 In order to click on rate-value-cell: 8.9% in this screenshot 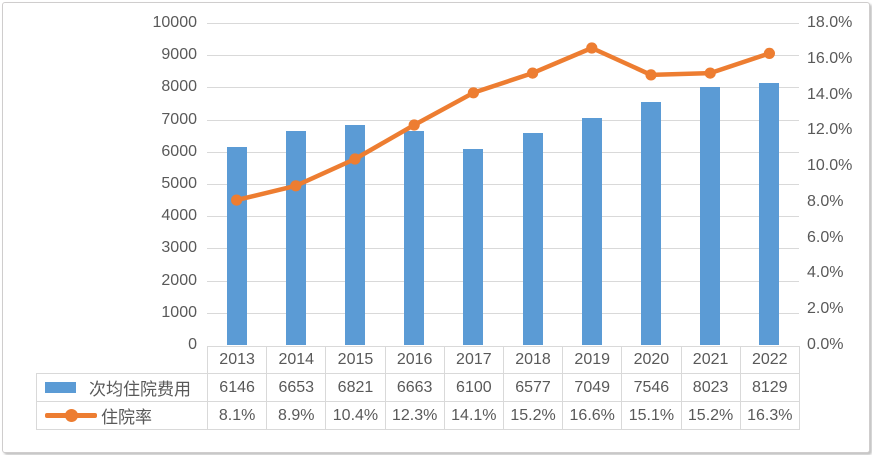, I will do `click(296, 415)`.